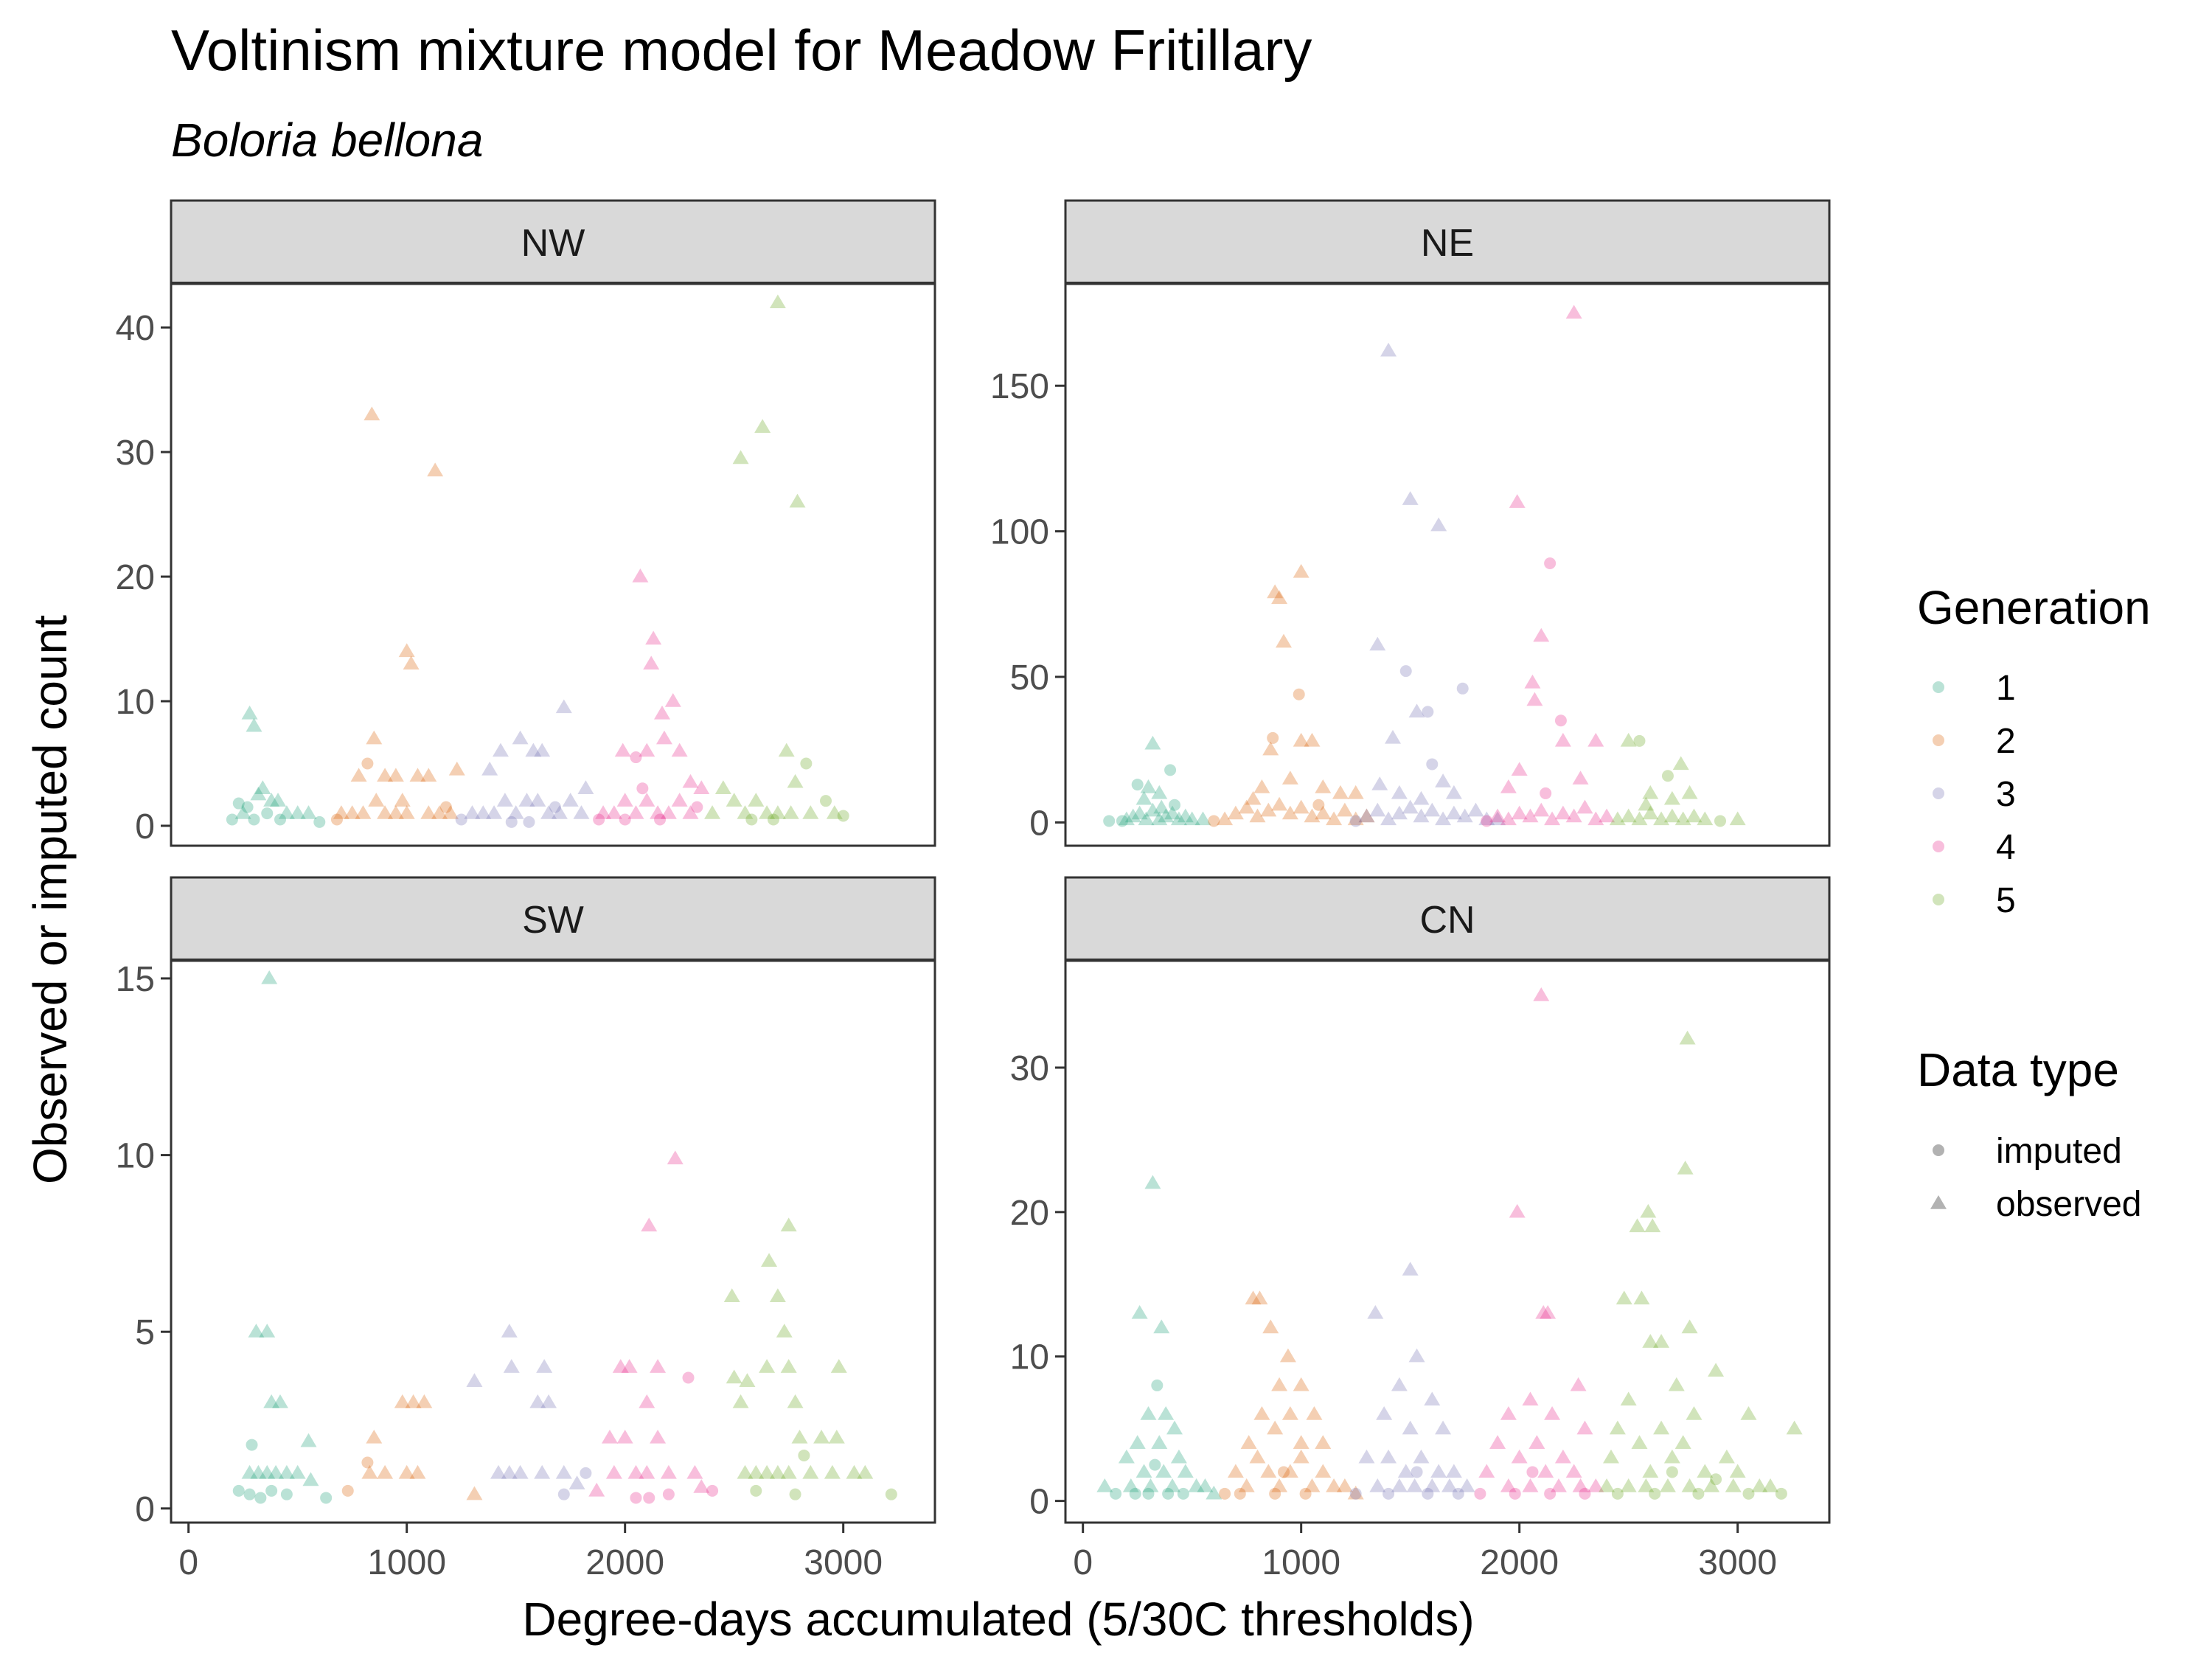 This screenshot has height=1659, width=2212. I want to click on points, so click(1424, 566).